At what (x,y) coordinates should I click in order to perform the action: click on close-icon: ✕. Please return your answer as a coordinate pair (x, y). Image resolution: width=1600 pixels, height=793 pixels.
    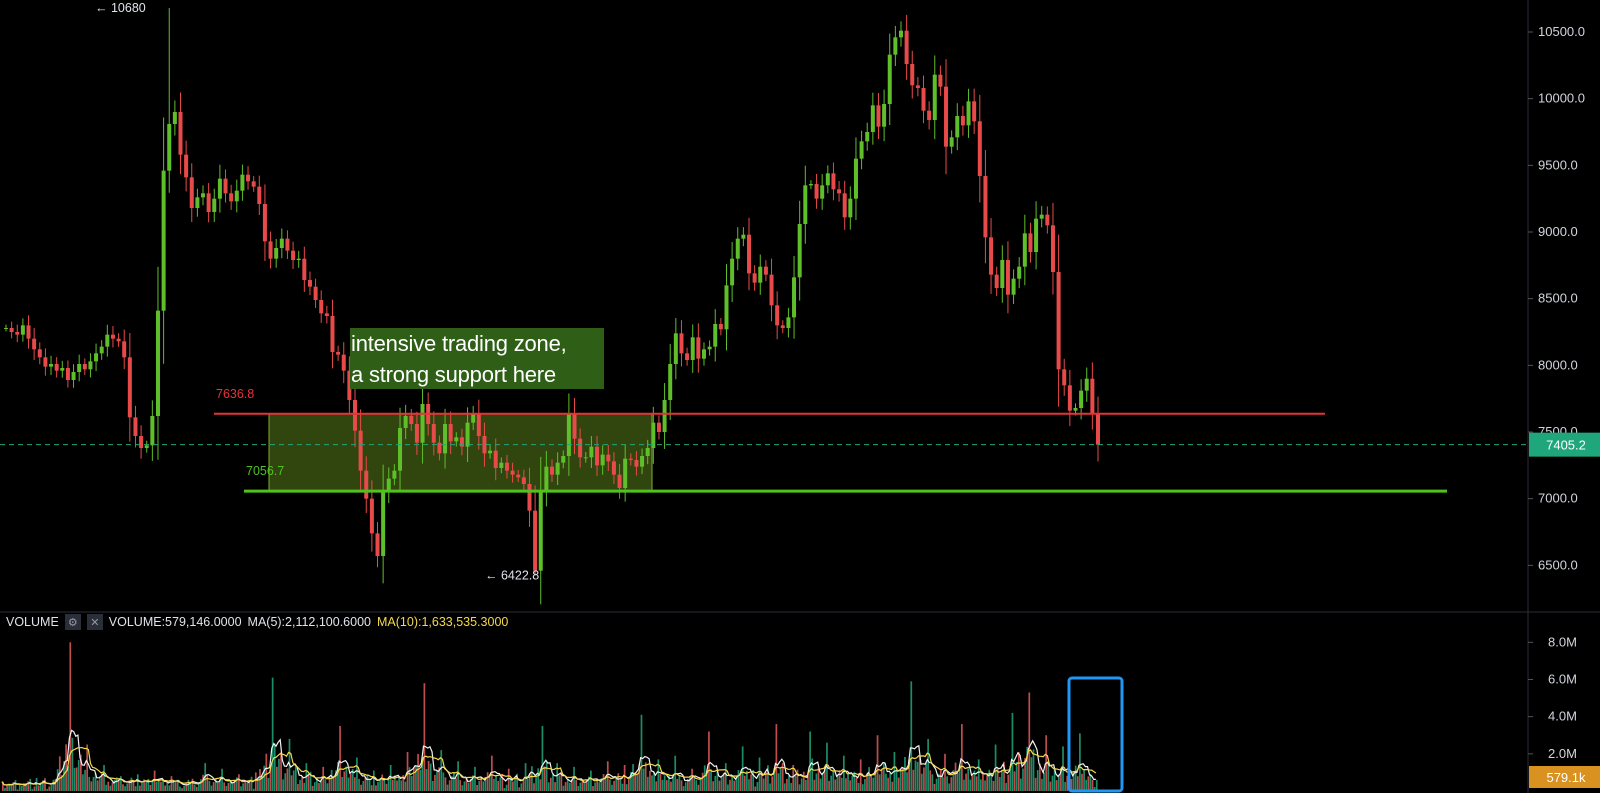
    Looking at the image, I should click on (94, 622).